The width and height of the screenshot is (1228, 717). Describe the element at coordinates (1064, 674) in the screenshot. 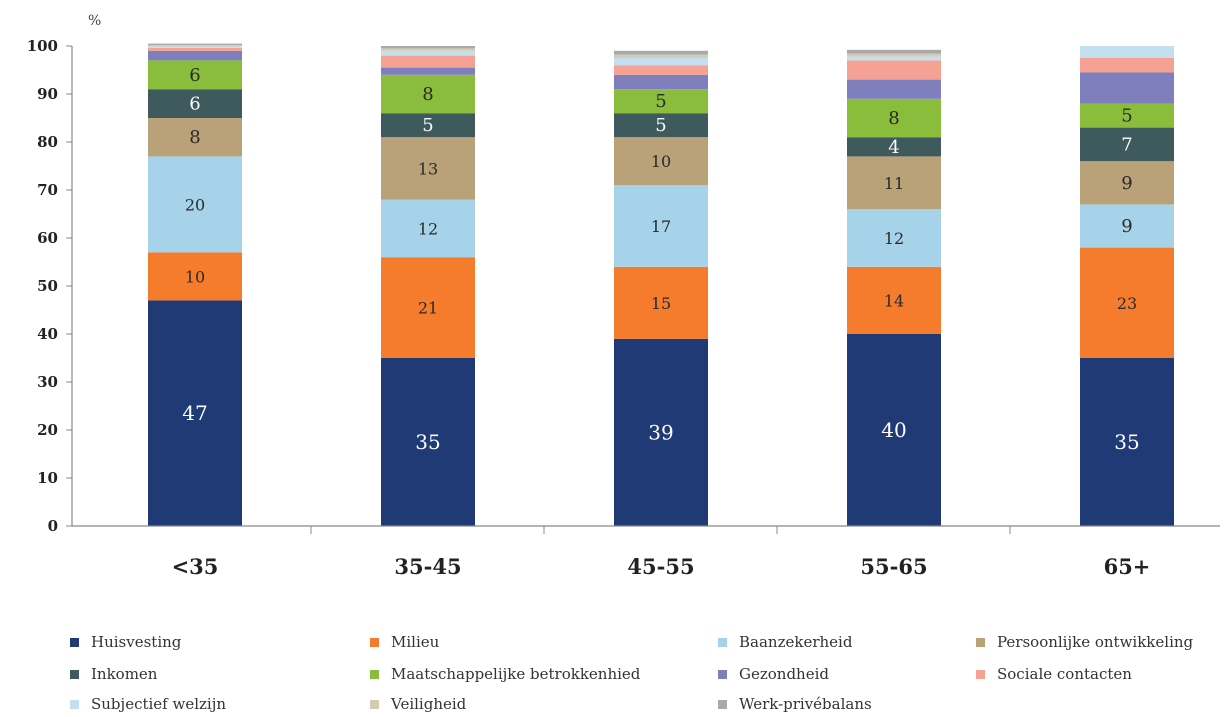

I see `legend-label: Sociale contacten` at that location.